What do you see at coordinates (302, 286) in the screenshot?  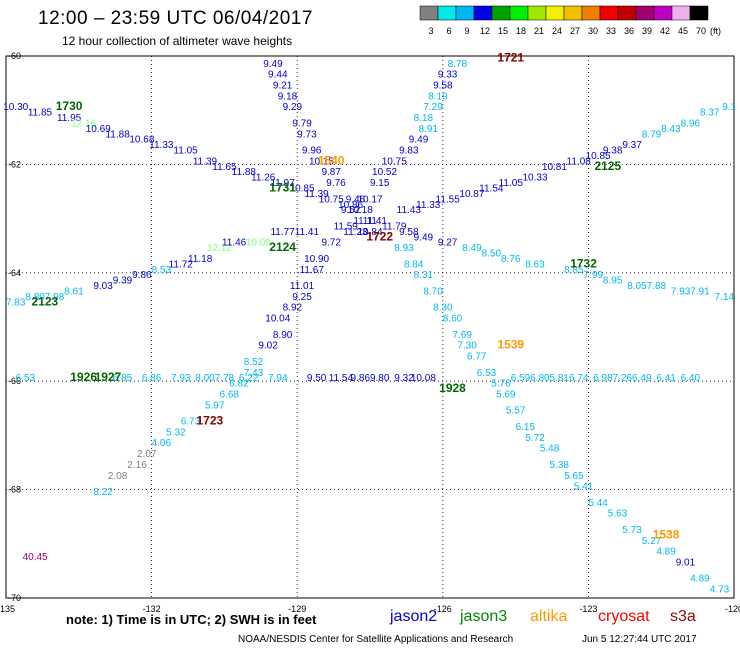 I see `swh-value: 11.01` at bounding box center [302, 286].